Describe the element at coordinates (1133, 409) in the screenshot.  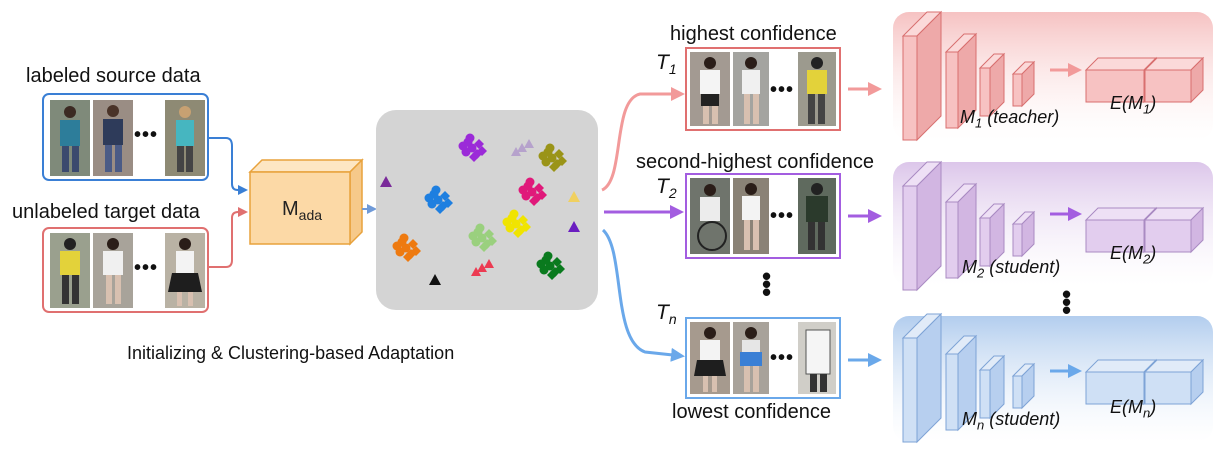
I see `studentn-embedding-label: E(Mn)` at that location.